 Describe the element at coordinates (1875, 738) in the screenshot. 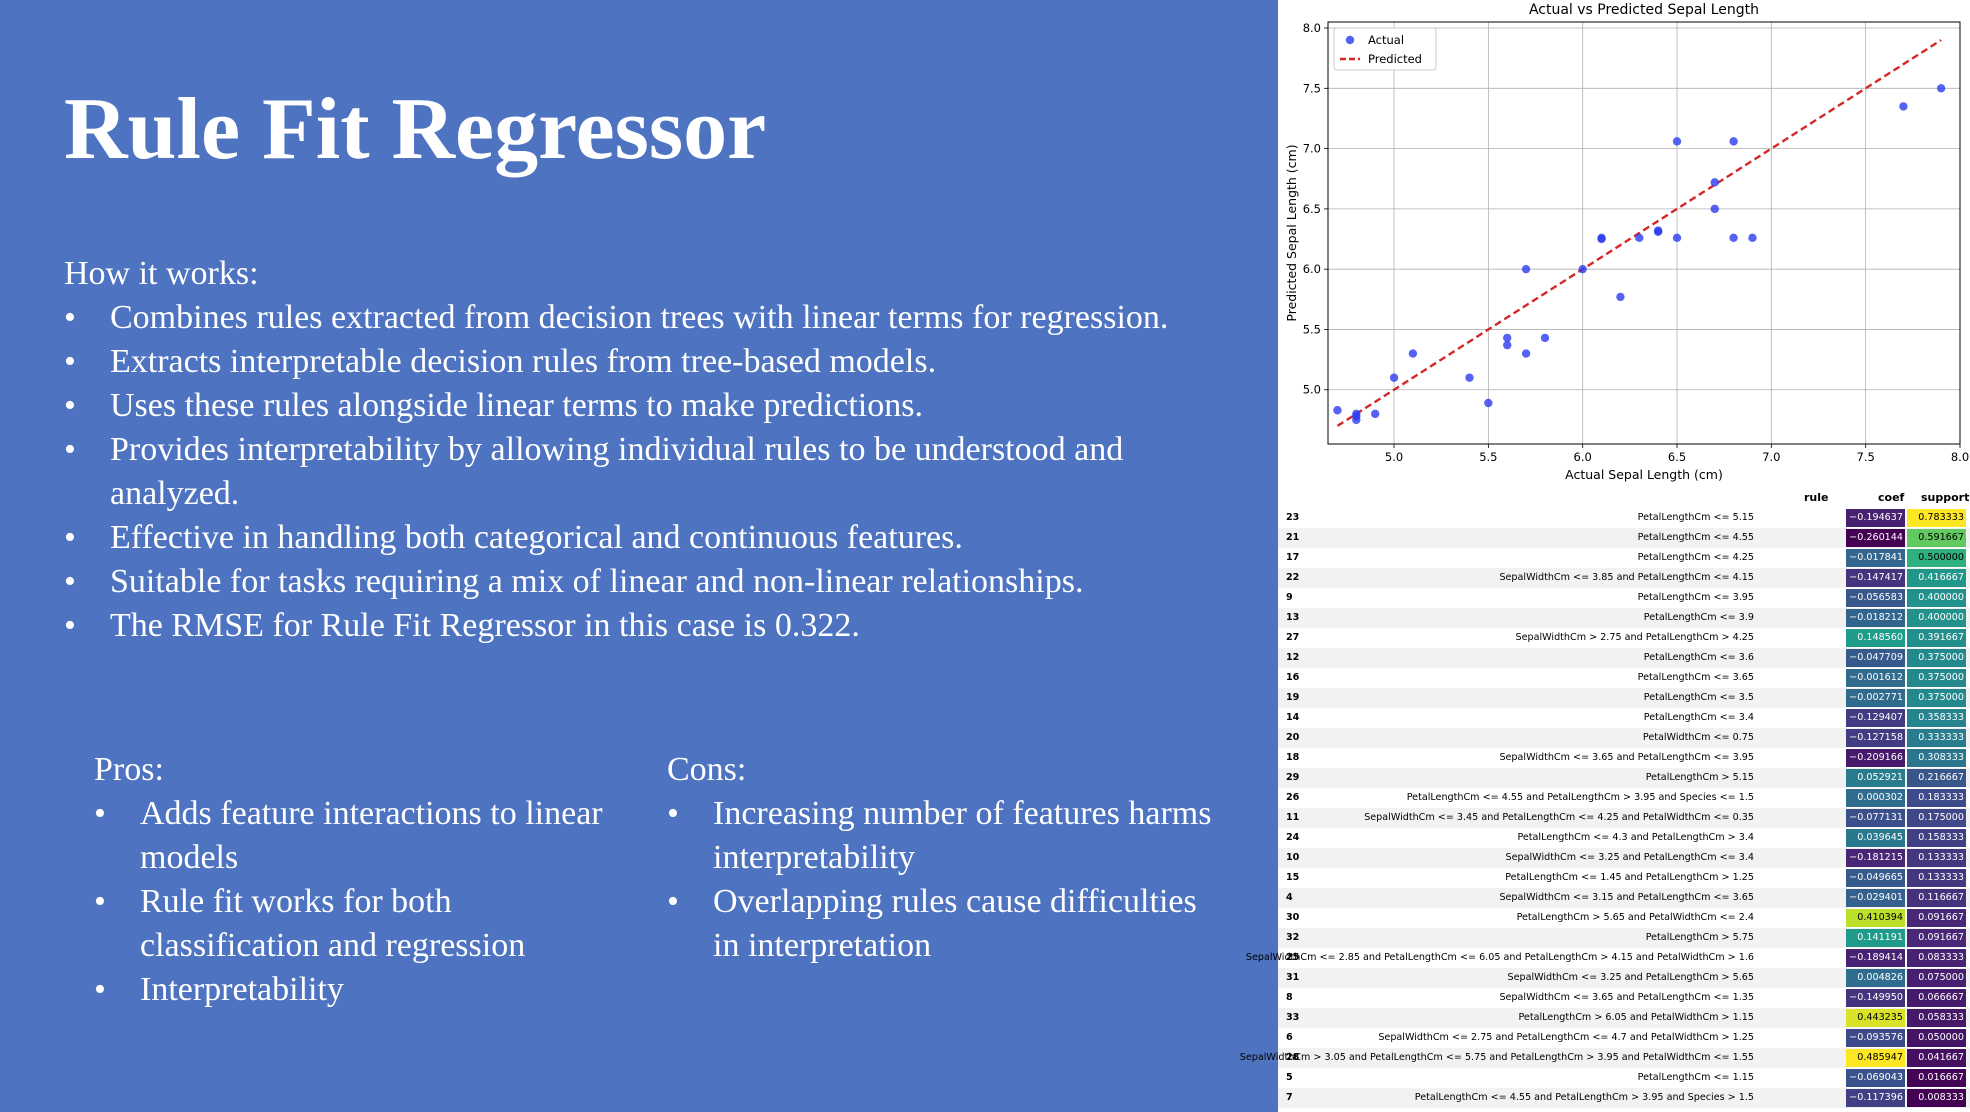

I see `coef-cell: −0.127158` at that location.